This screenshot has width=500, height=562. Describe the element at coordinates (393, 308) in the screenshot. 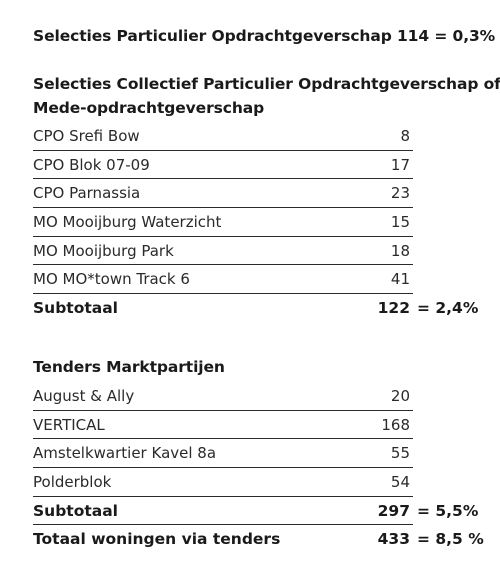

I see `subtotal-value: 122` at that location.